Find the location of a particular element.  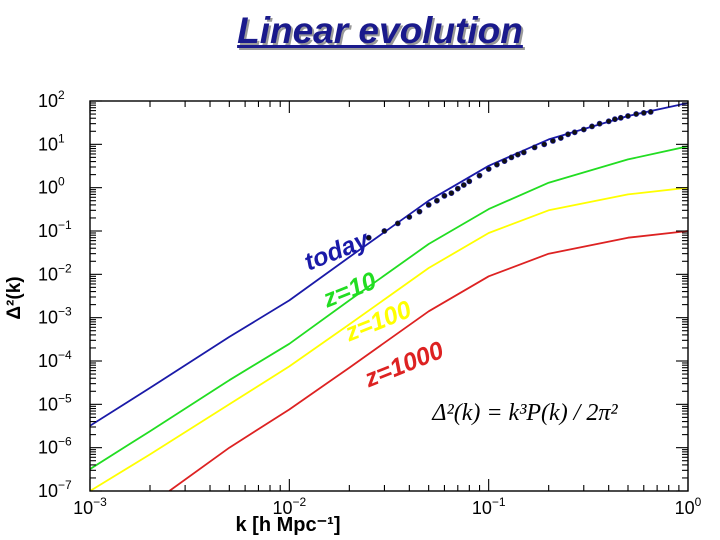

slide-title: Linear evolution is located at coordinates (380, 30).